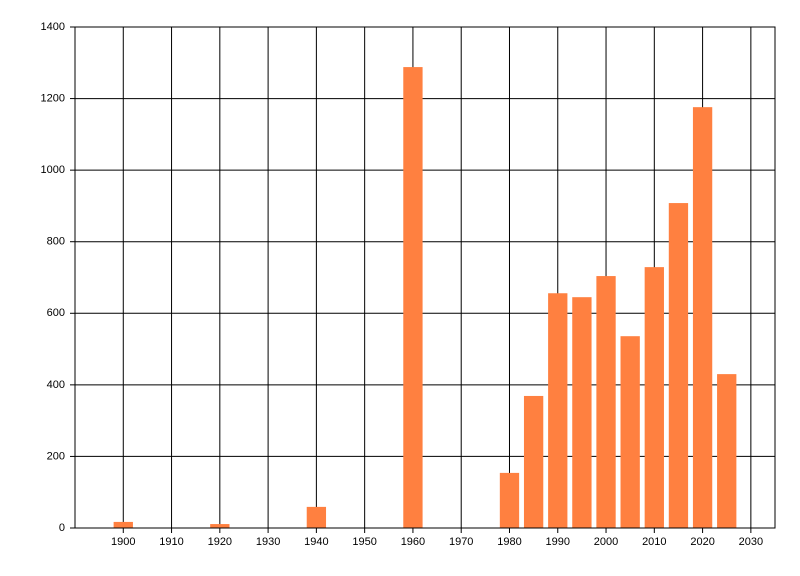 The height and width of the screenshot is (576, 800). What do you see at coordinates (171, 542) in the screenshot?
I see `x-tick-label: 1910` at bounding box center [171, 542].